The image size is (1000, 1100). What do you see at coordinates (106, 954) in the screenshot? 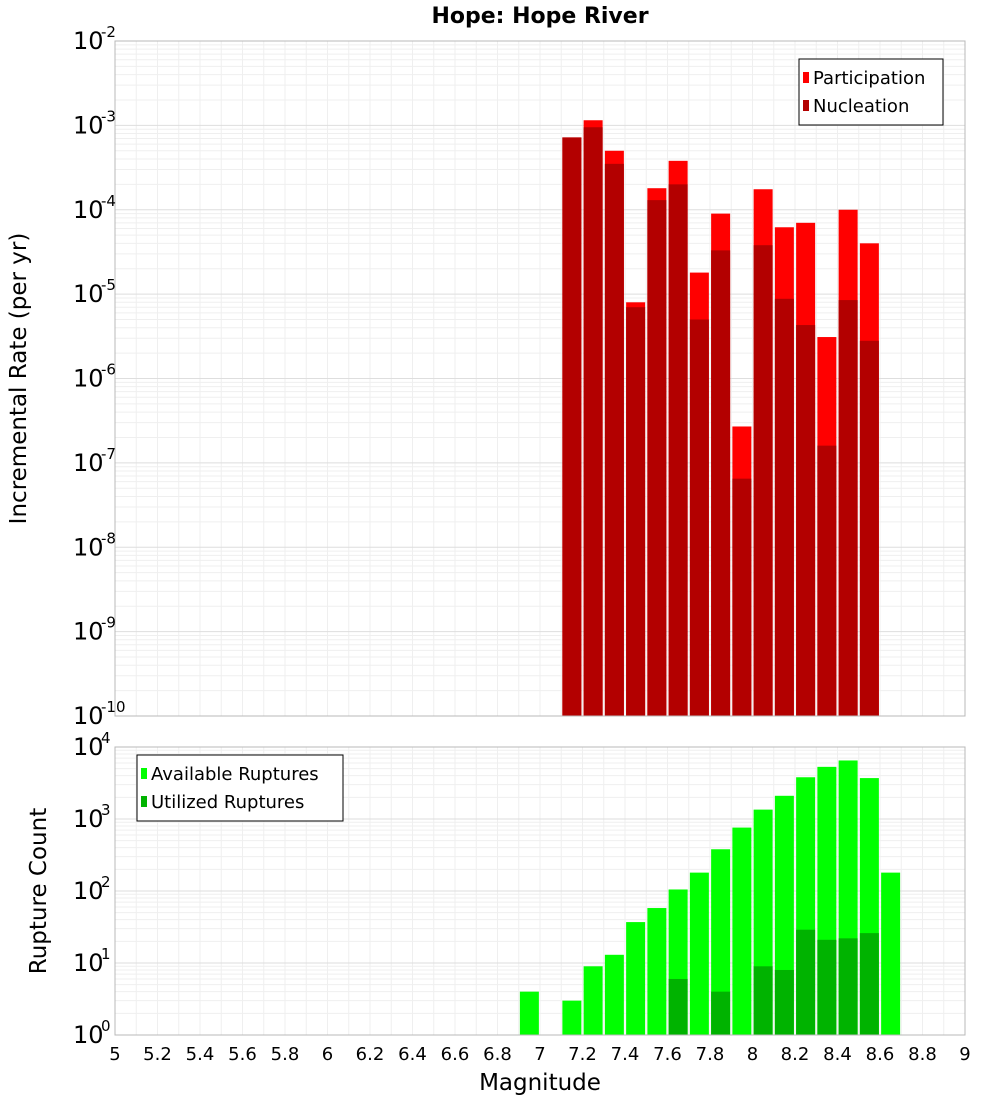
I see `y-tick-exponent: 1` at bounding box center [106, 954].